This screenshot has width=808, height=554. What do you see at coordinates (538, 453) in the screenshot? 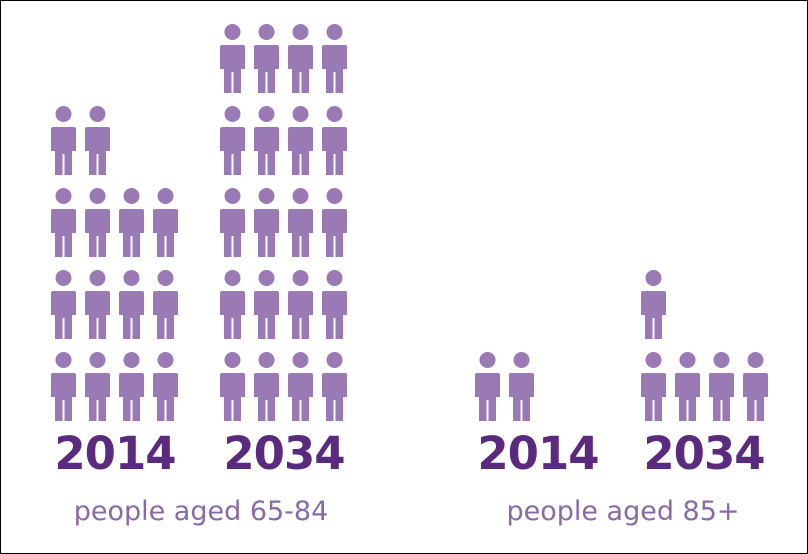
I see `year-label-85-plus-2014: 2014` at bounding box center [538, 453].